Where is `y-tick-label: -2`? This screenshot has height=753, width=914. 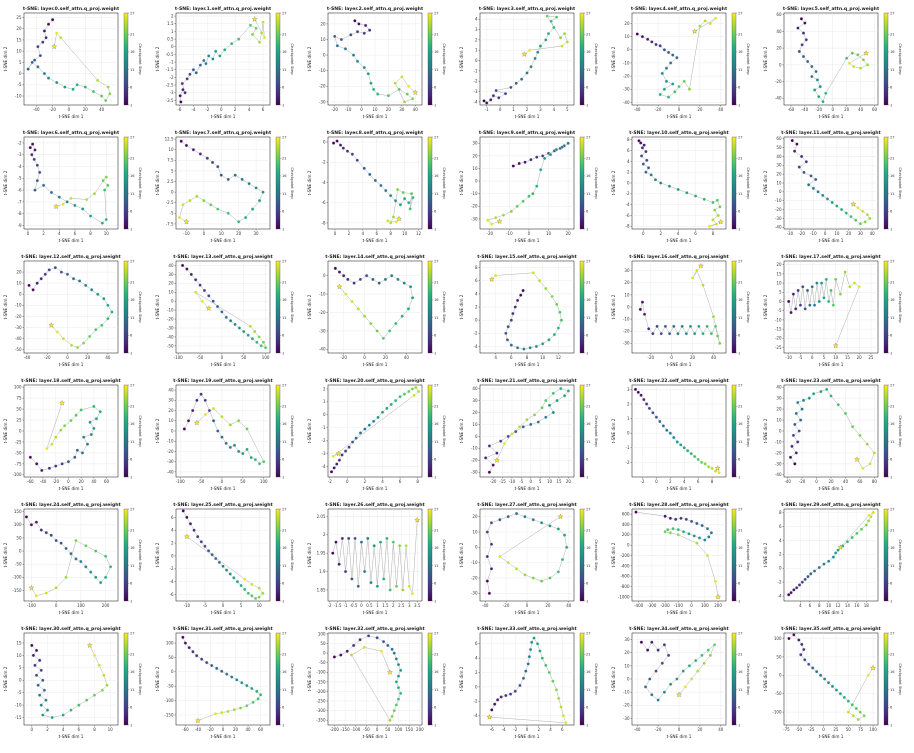
y-tick-label: -2 is located at coordinates (20, 142).